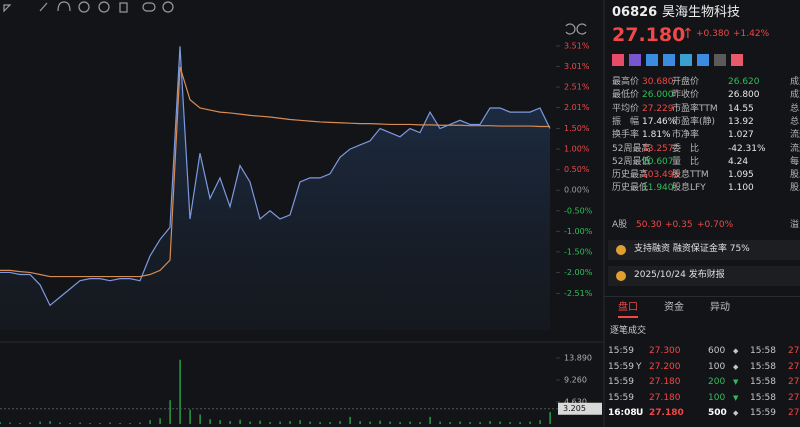  I want to click on y-tick-label: 3.51%, so click(577, 45).